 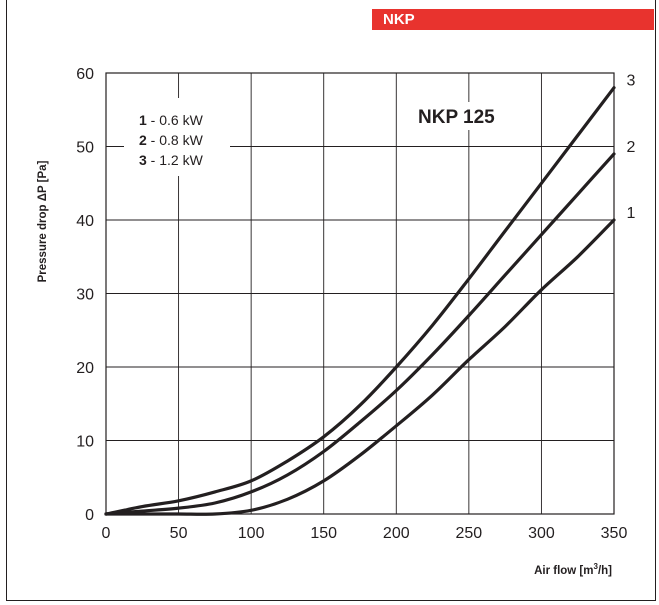 What do you see at coordinates (85, 148) in the screenshot?
I see `y-tick-label: 50` at bounding box center [85, 148].